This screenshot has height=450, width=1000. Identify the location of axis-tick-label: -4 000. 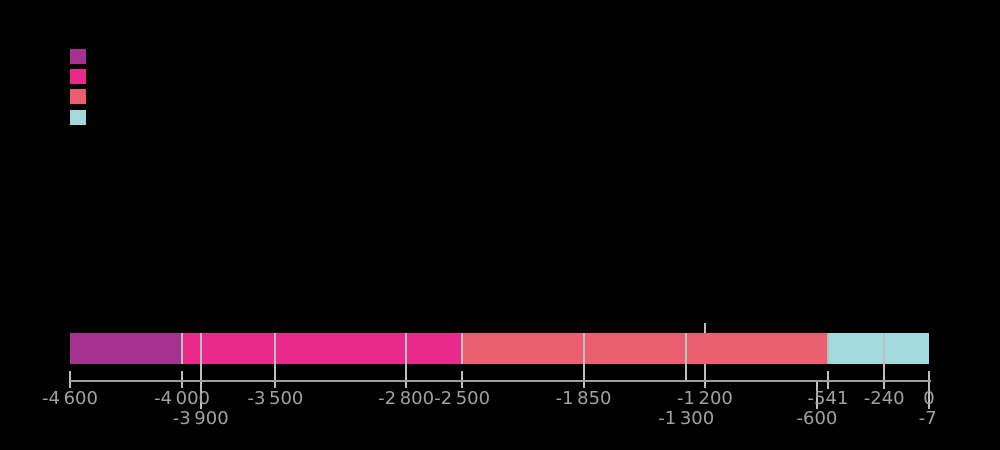
(182, 398).